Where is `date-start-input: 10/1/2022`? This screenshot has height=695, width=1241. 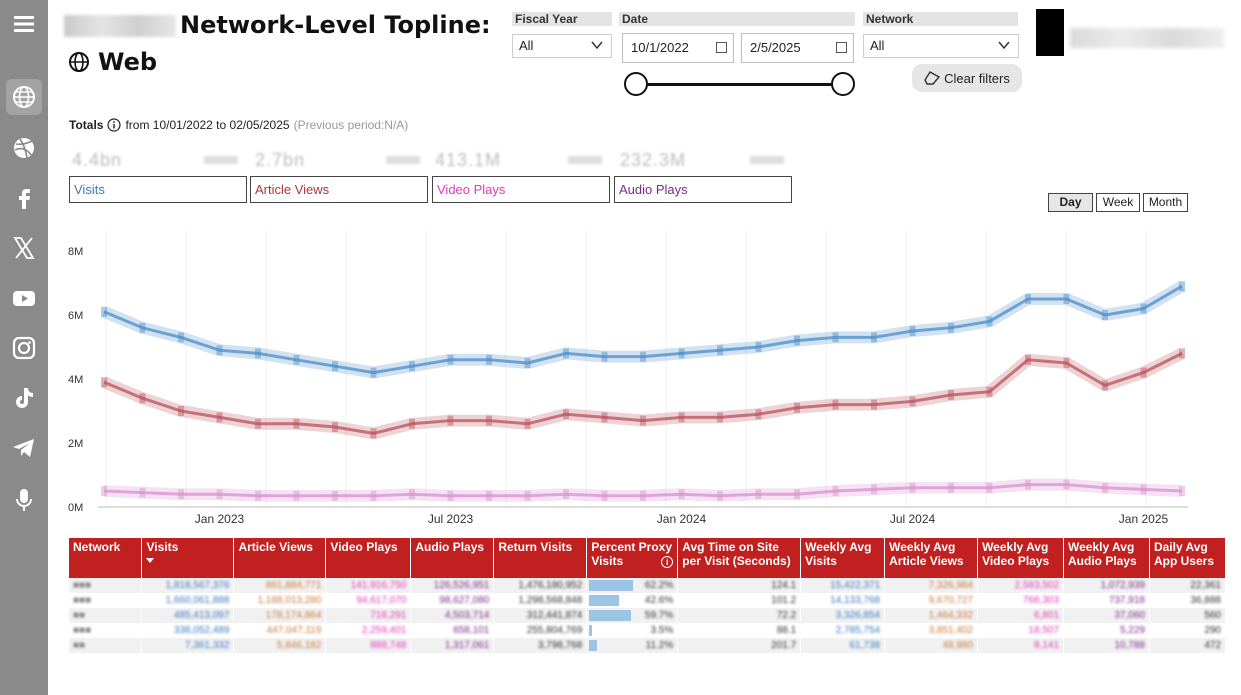
date-start-input: 10/1/2022 is located at coordinates (678, 48).